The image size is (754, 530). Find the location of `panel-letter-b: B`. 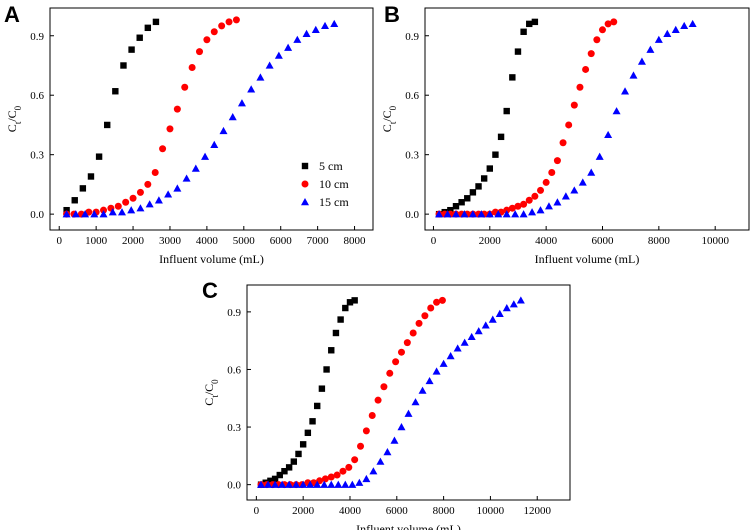

panel-letter-b: B is located at coordinates (392, 14).